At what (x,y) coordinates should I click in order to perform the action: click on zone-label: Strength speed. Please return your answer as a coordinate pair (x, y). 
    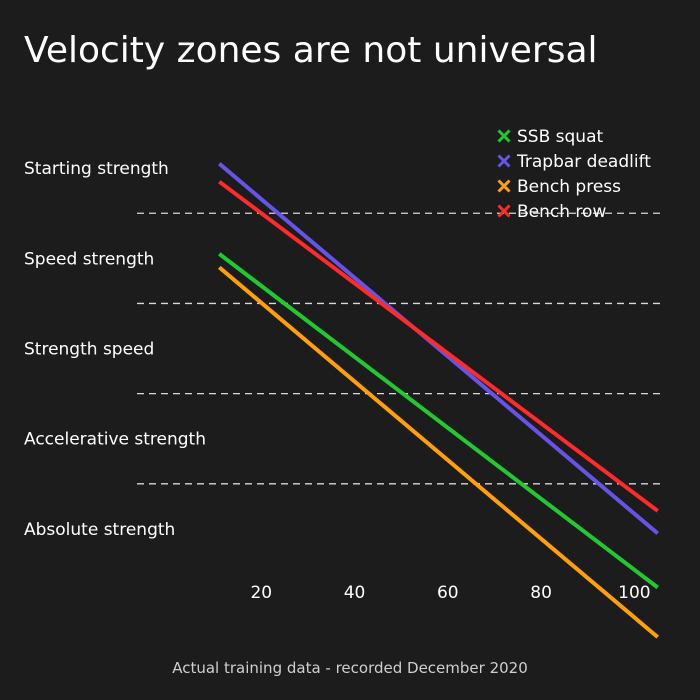
    Looking at the image, I should click on (89, 350).